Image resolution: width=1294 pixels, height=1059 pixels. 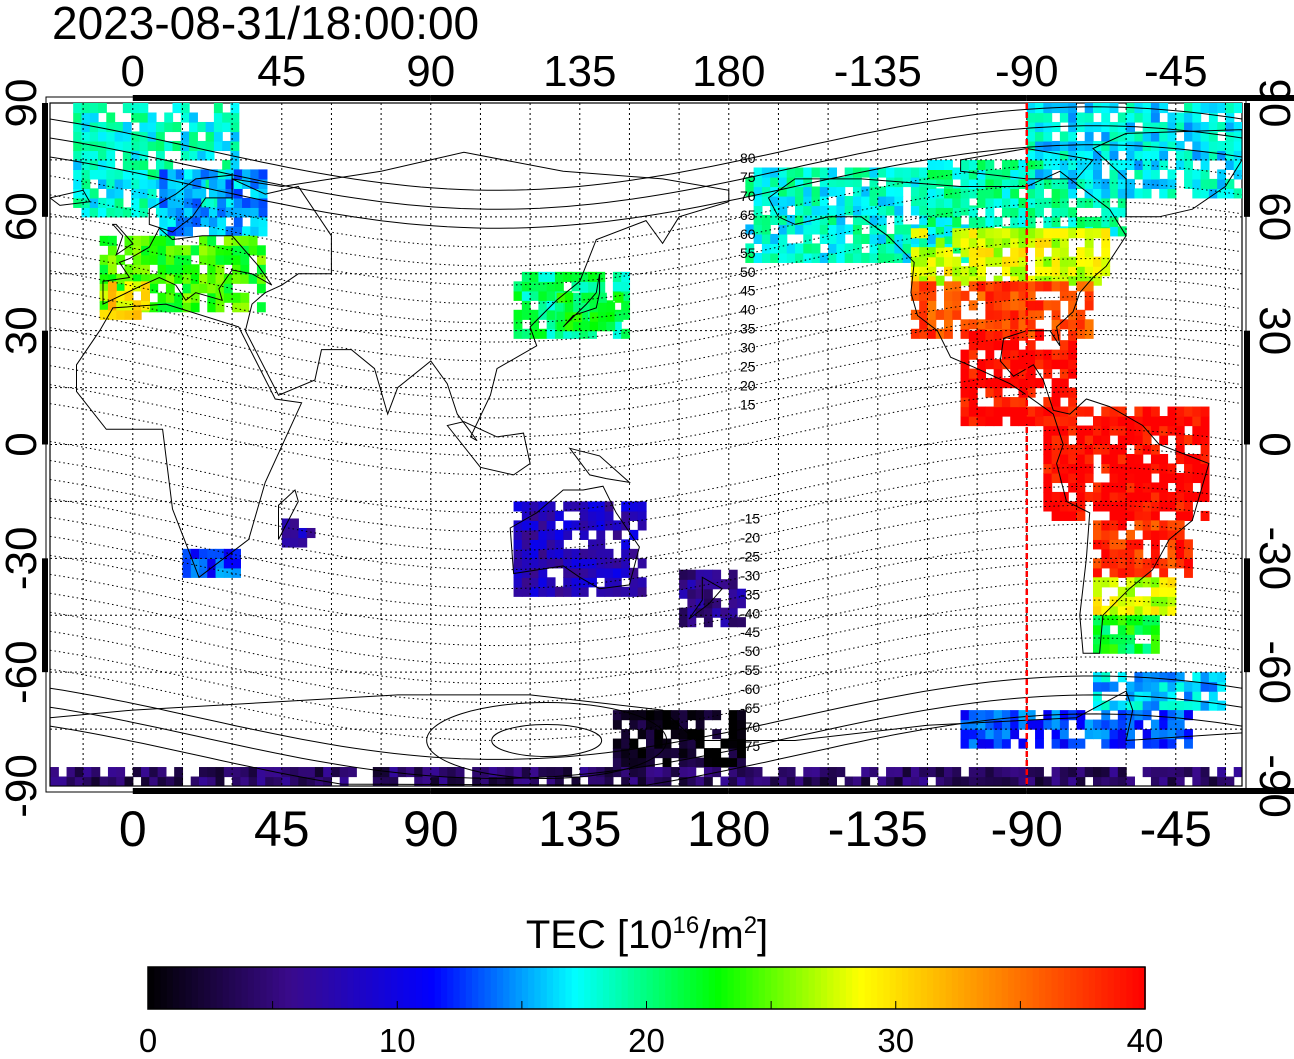 What do you see at coordinates (877, 791) in the screenshot?
I see `frame-bar-bottom` at bounding box center [877, 791].